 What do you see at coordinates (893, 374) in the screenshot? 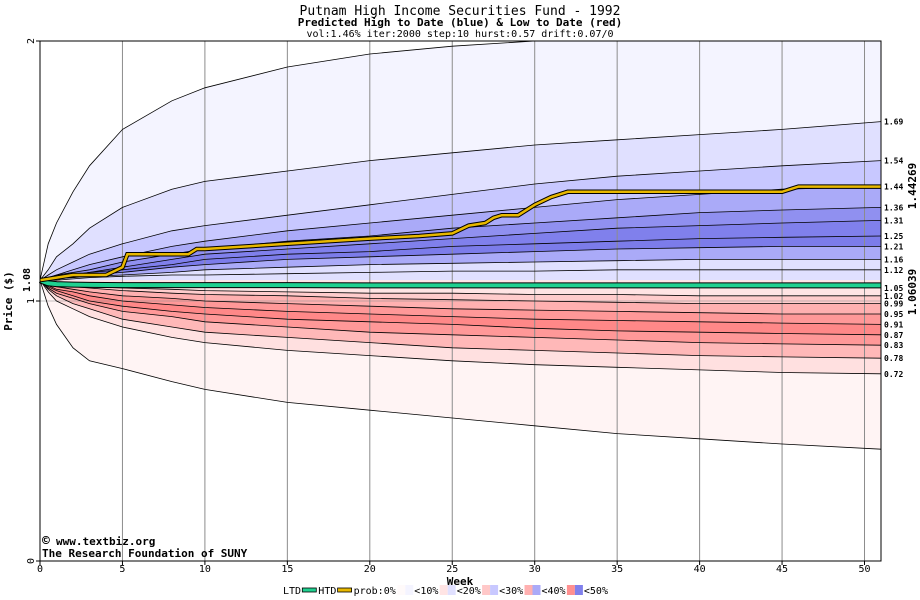
I see `end-label-0.72: 0.72` at bounding box center [893, 374].